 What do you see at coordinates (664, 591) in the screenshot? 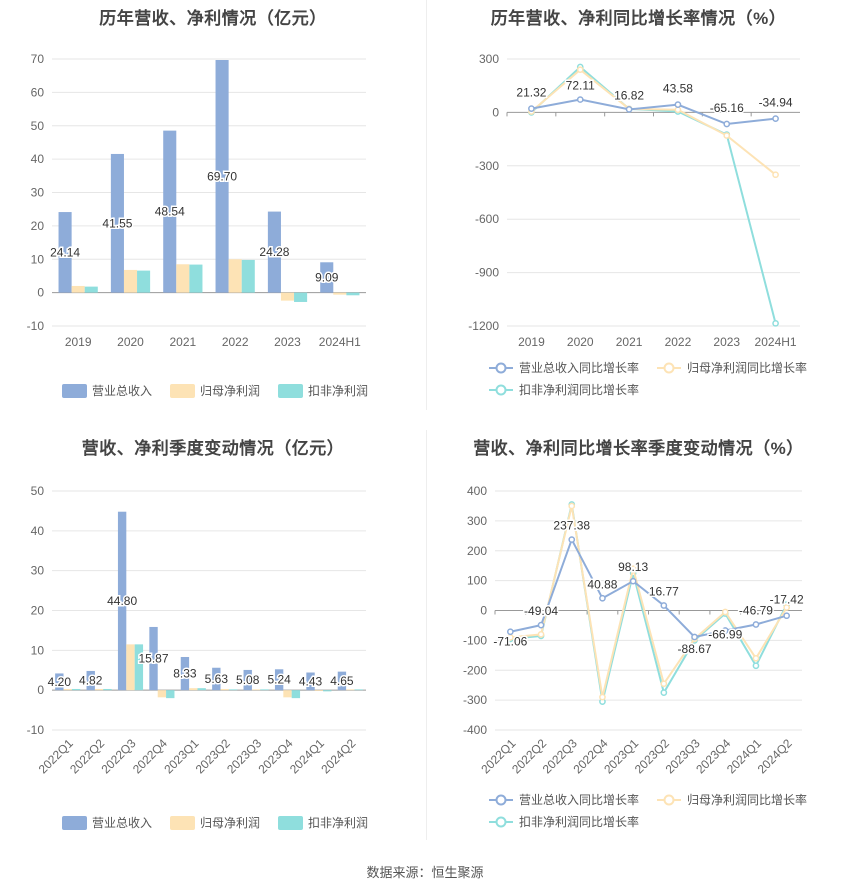
I see `data-label: 16.77` at bounding box center [664, 591].